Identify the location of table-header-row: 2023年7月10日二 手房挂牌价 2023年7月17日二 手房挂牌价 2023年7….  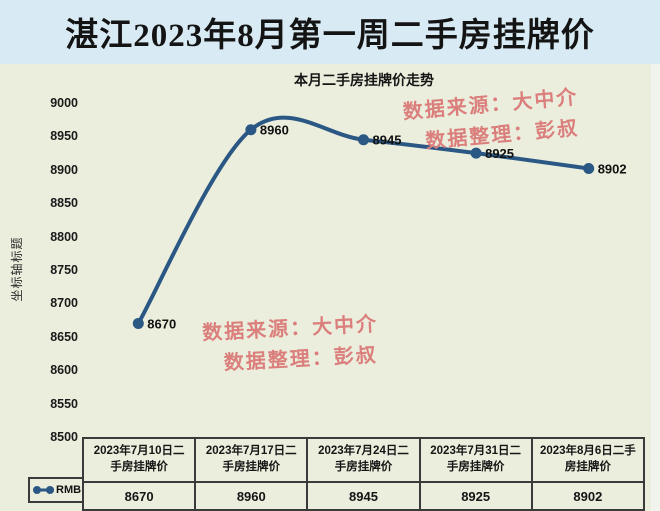
(363, 460).